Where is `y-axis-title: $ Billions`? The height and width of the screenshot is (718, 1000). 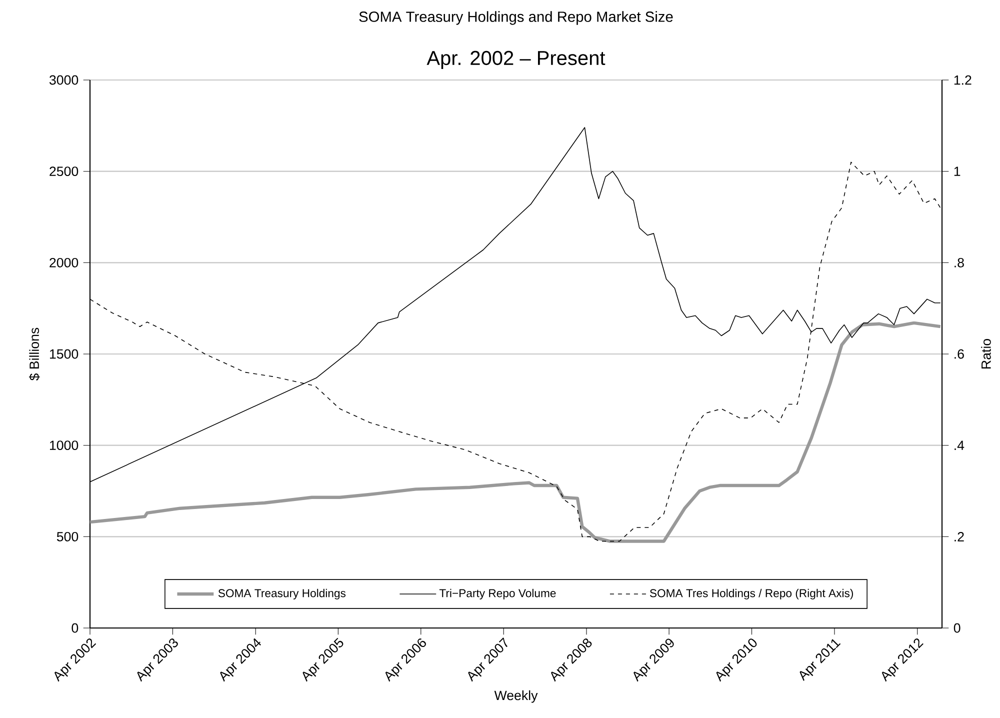
y-axis-title: $ Billions is located at coordinates (34, 354).